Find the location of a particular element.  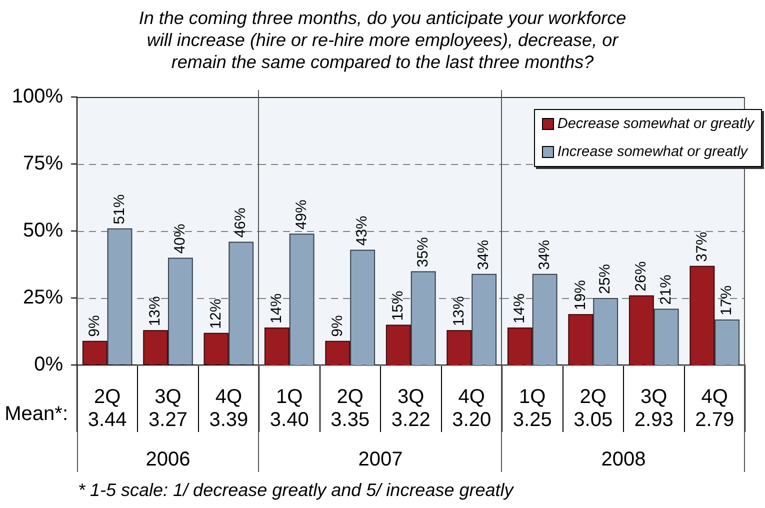

x-axis-title: 2008 is located at coordinates (623, 459).